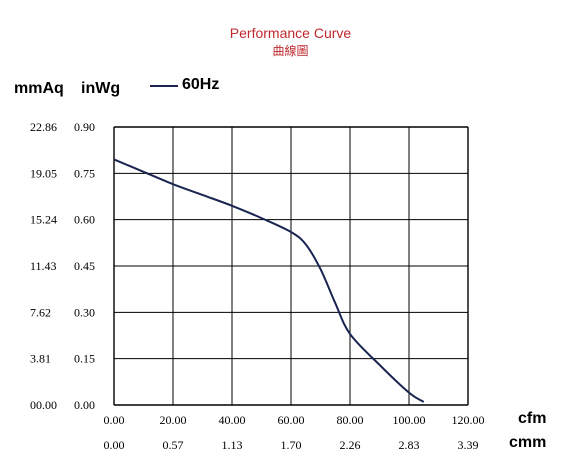 This screenshot has width=581, height=458. Describe the element at coordinates (350, 445) in the screenshot. I see `x-tick-label-cmm: 2.26` at that location.